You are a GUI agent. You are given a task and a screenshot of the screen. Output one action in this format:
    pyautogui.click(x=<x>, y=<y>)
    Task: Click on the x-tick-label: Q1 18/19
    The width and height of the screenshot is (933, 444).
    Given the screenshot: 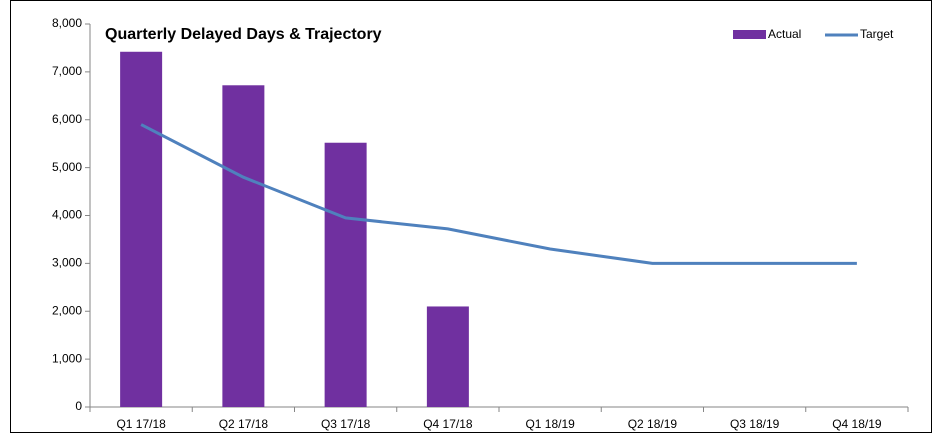 What is the action you would take?
    pyautogui.click(x=550, y=424)
    